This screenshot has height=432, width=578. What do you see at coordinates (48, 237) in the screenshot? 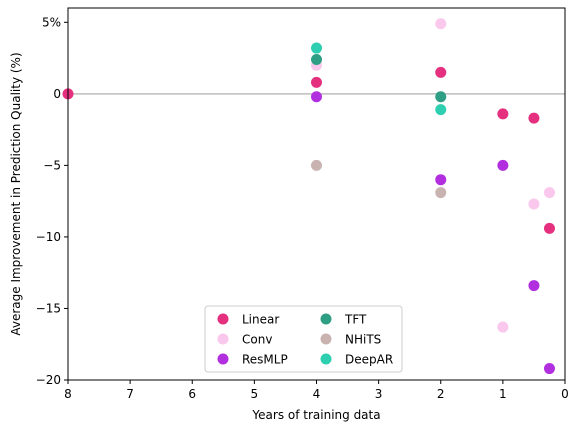
I see `y-tick-label: −10` at bounding box center [48, 237].